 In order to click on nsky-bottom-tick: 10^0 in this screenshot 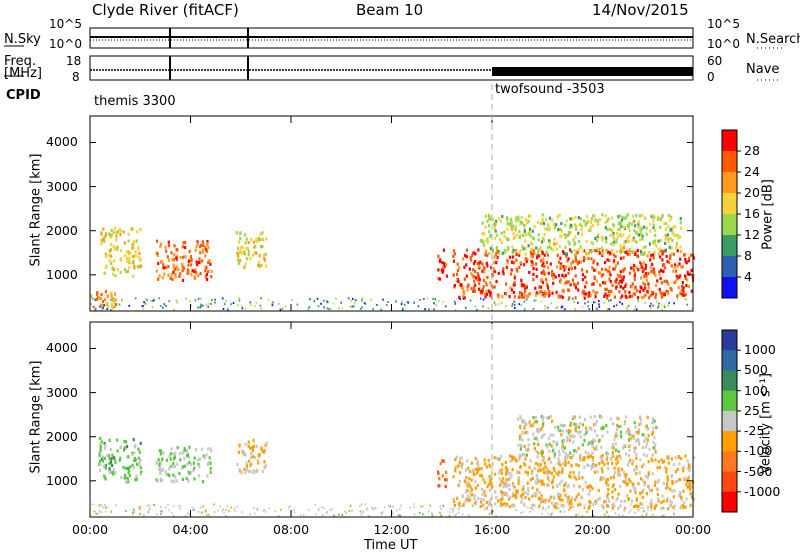, I will do `click(65, 44)`.